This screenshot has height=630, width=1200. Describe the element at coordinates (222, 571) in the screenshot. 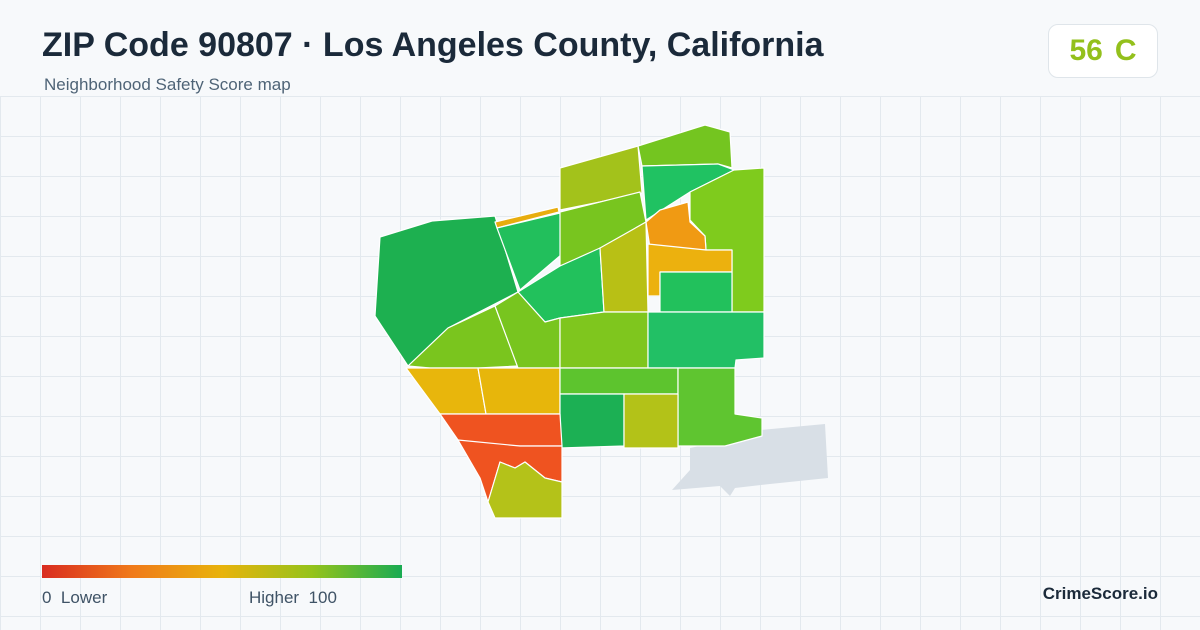

I see `legend-gradient-bar` at that location.